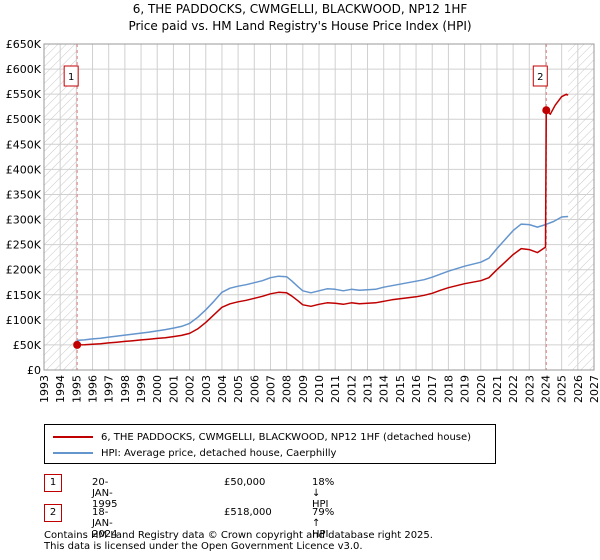 Image resolution: width=600 pixels, height=560 pixels. Describe the element at coordinates (562, 389) in the screenshot. I see `x-tick-label: 2025` at that location.